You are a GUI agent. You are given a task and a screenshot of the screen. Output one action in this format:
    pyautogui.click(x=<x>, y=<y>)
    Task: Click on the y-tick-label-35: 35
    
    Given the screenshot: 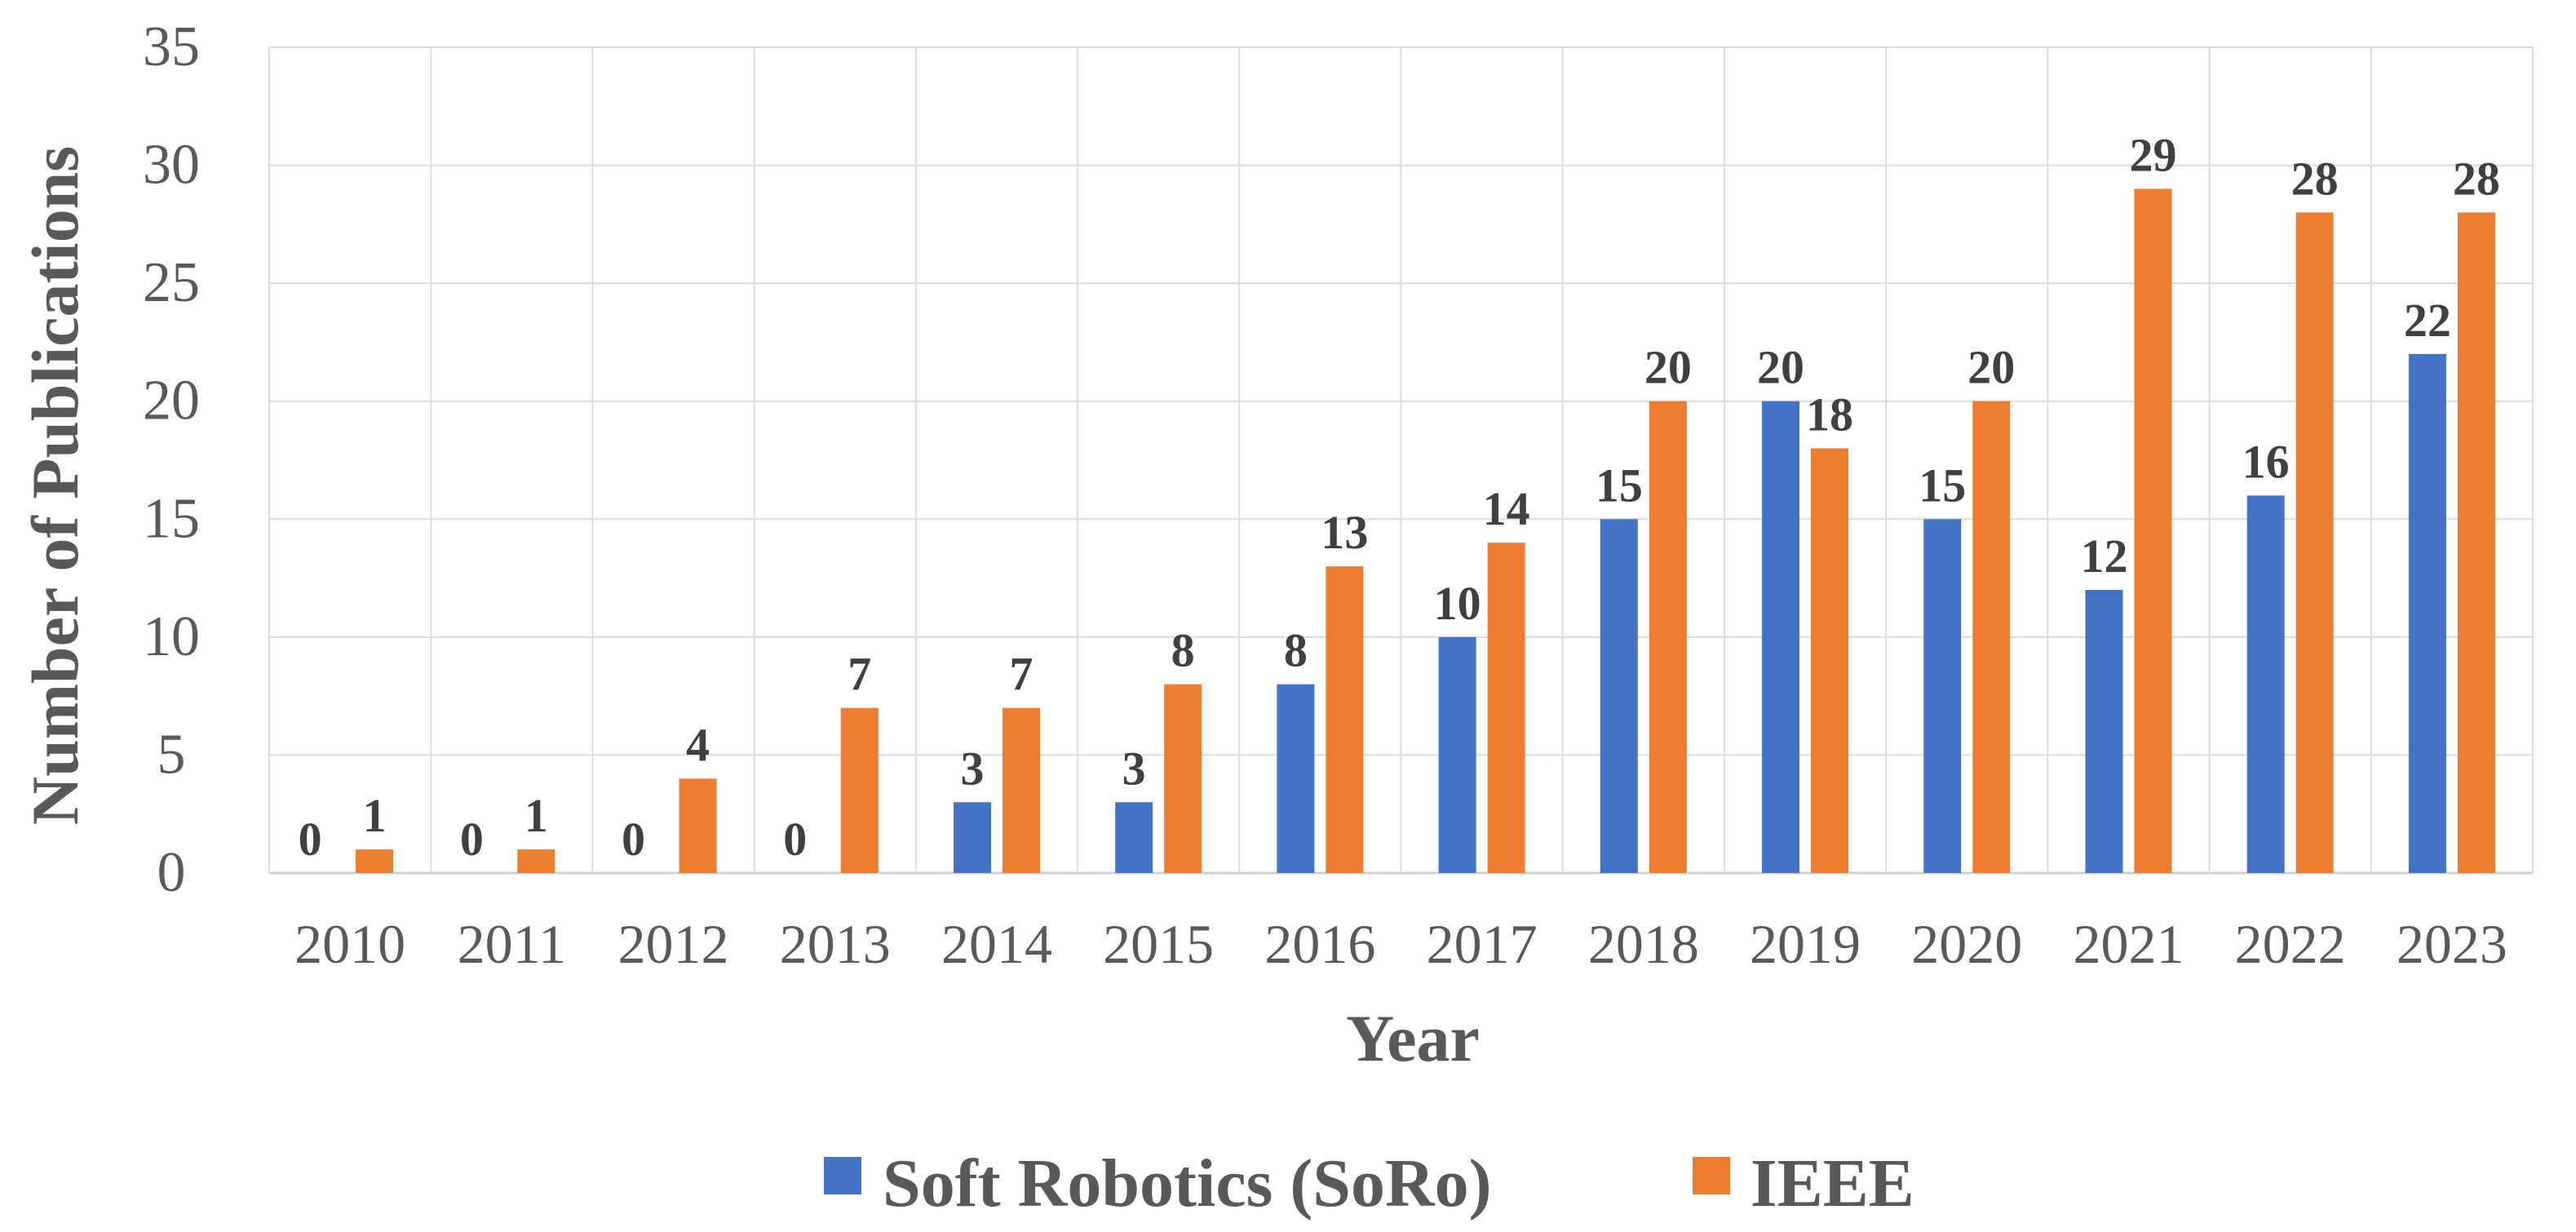 What is the action you would take?
    pyautogui.click(x=171, y=47)
    